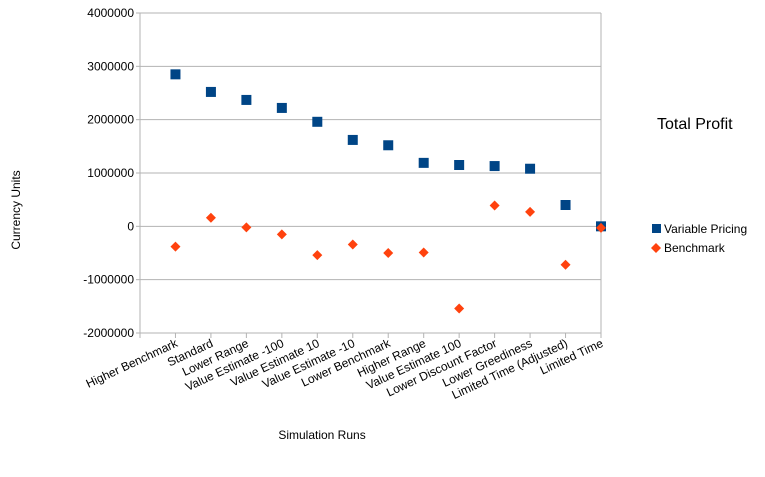 The height and width of the screenshot is (477, 765). Describe the element at coordinates (110, 13) in the screenshot. I see `y-tick-label: 4000000` at that location.